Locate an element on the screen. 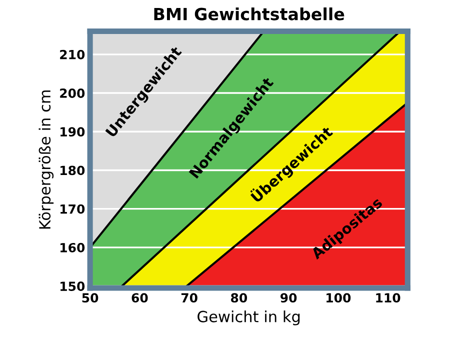 The width and height of the screenshot is (474, 347). y-tick-label: 150 is located at coordinates (72, 287).